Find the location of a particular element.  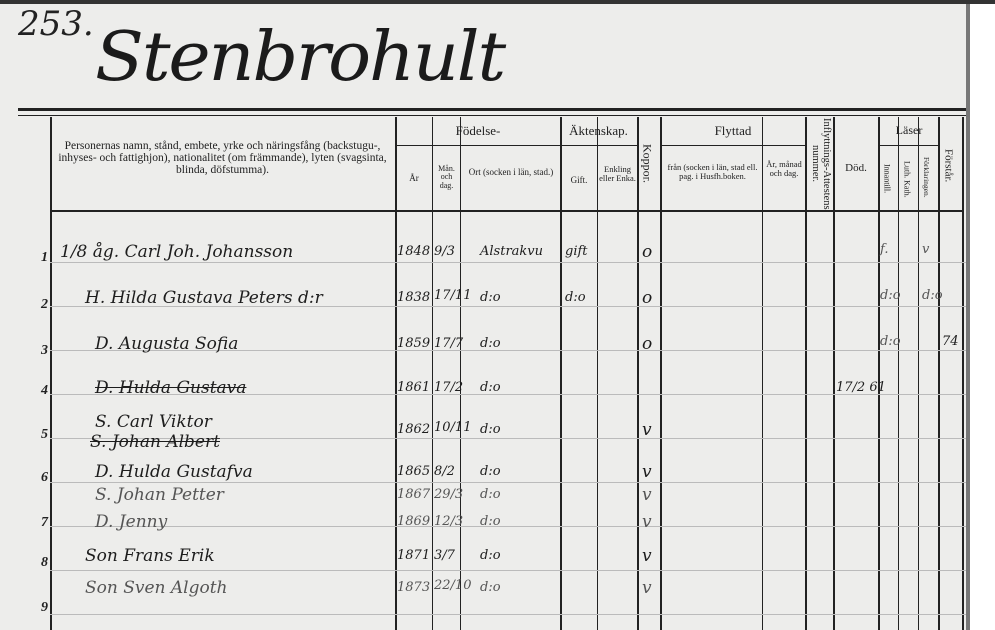

header-man-dag: Mån. och dag. is located at coordinates (446, 177).